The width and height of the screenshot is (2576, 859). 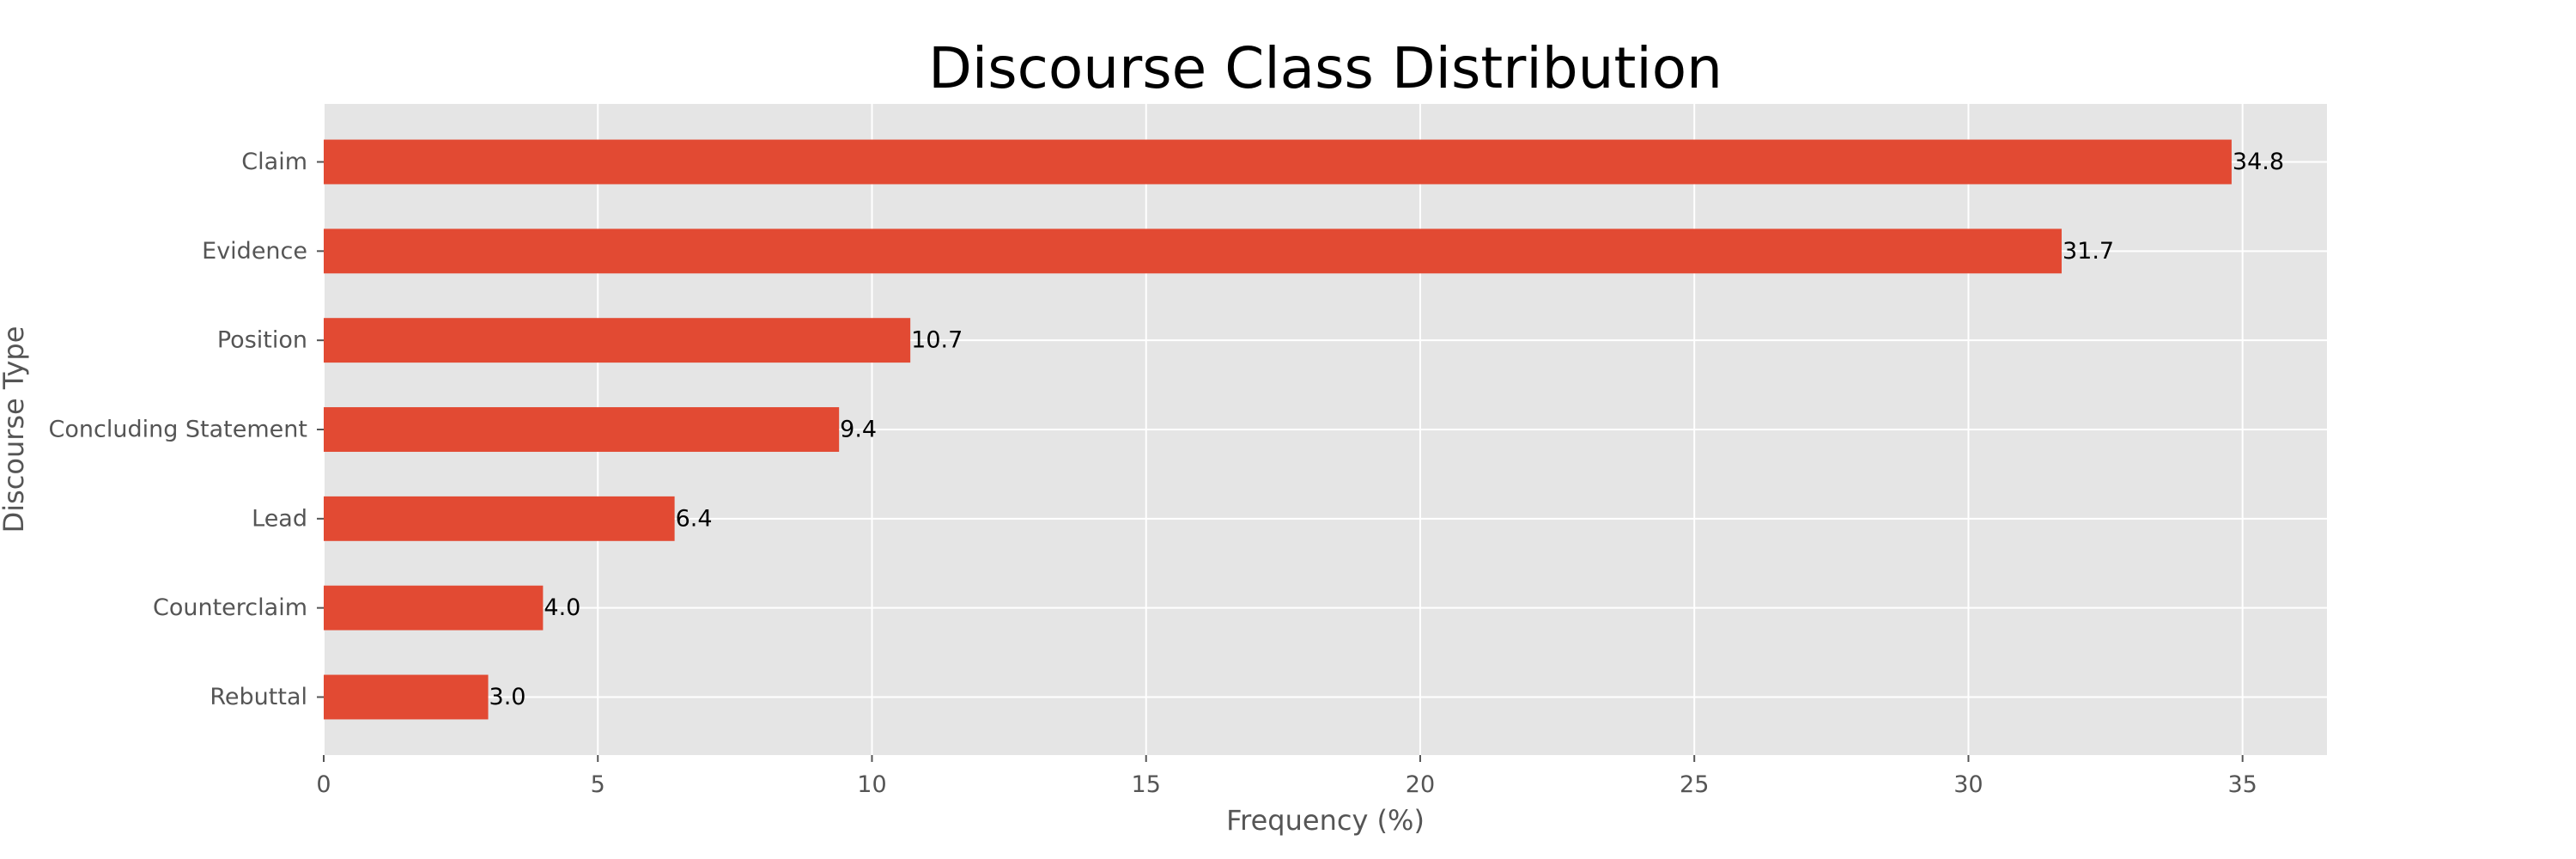 What do you see at coordinates (2089, 252) in the screenshot?
I see `data-label: 31.7` at bounding box center [2089, 252].